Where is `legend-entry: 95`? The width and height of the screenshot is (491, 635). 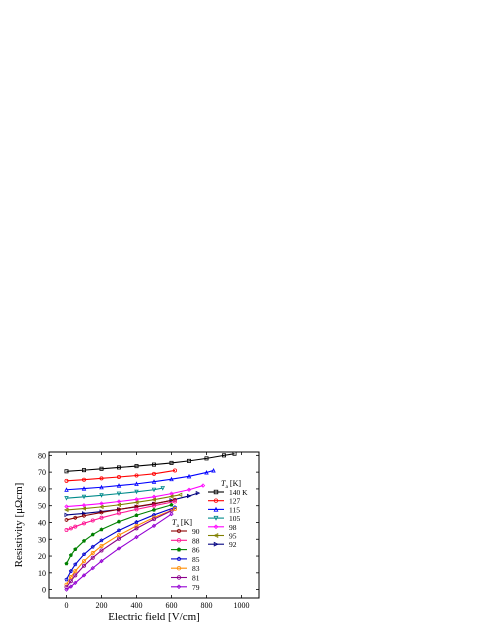
legend-entry: 95 is located at coordinates (222, 536).